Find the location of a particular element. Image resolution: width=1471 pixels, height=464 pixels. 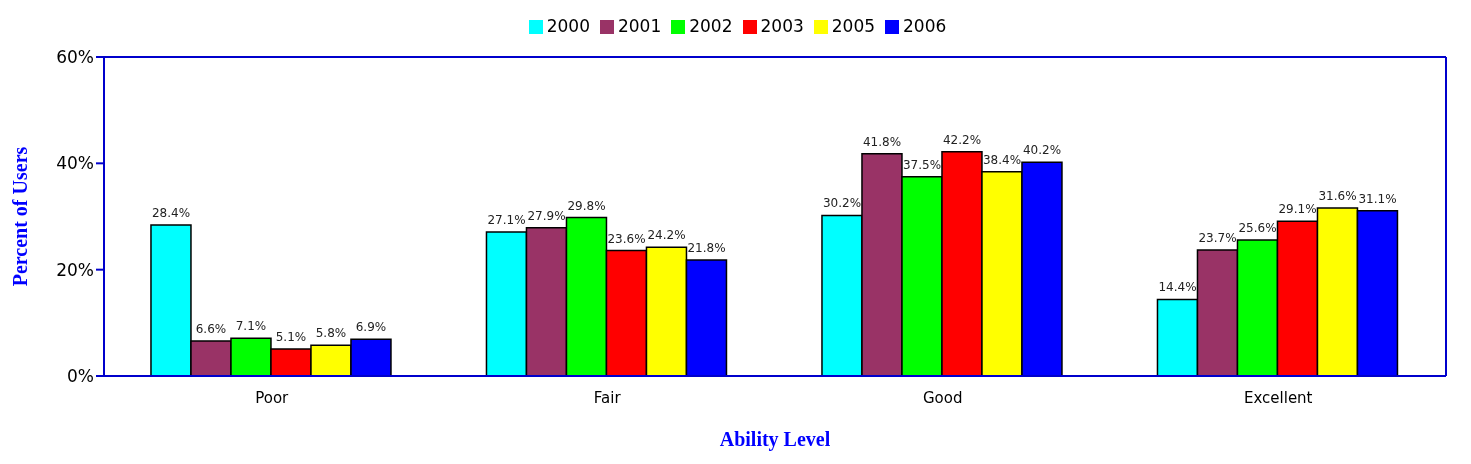

data-label: 7.1% is located at coordinates (251, 326).